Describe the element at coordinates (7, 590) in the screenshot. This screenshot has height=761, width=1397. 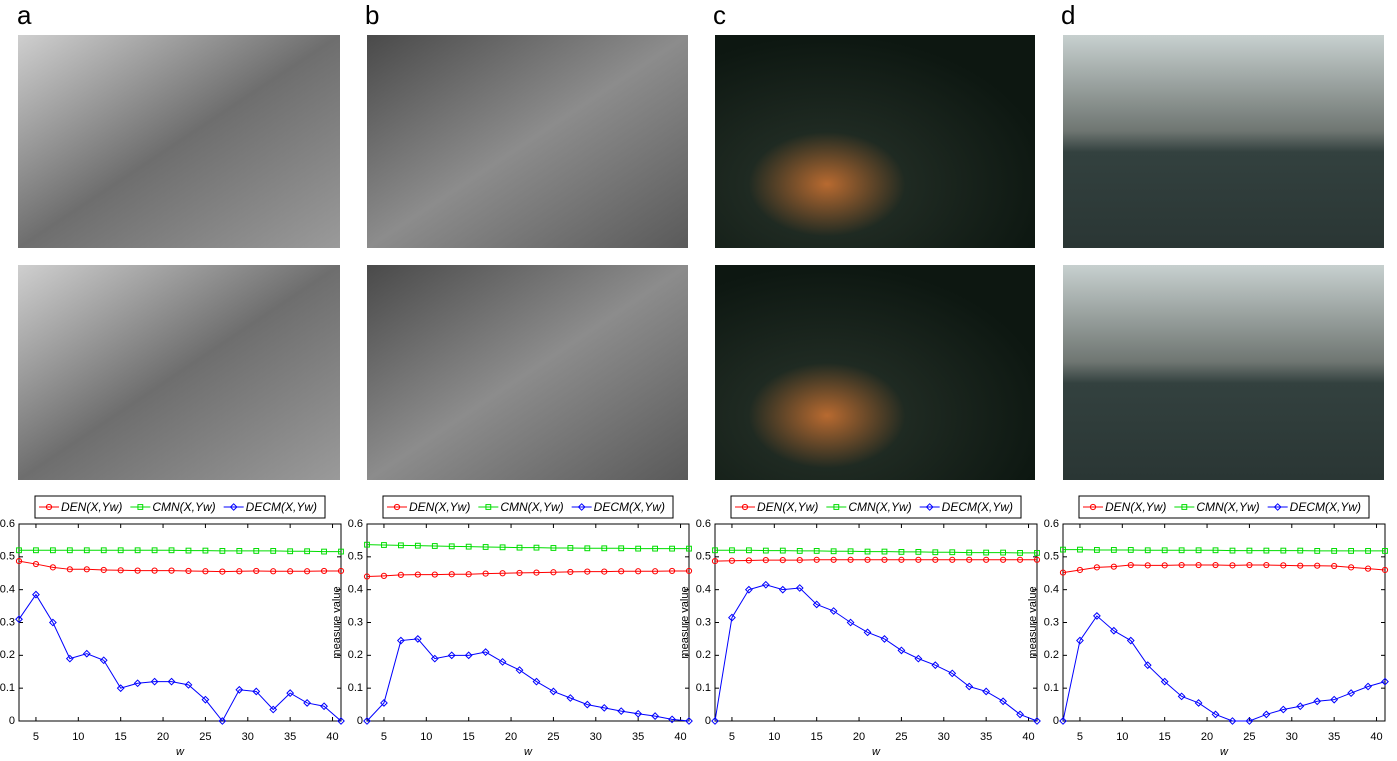
I see `y-tick-label: 0.4` at that location.